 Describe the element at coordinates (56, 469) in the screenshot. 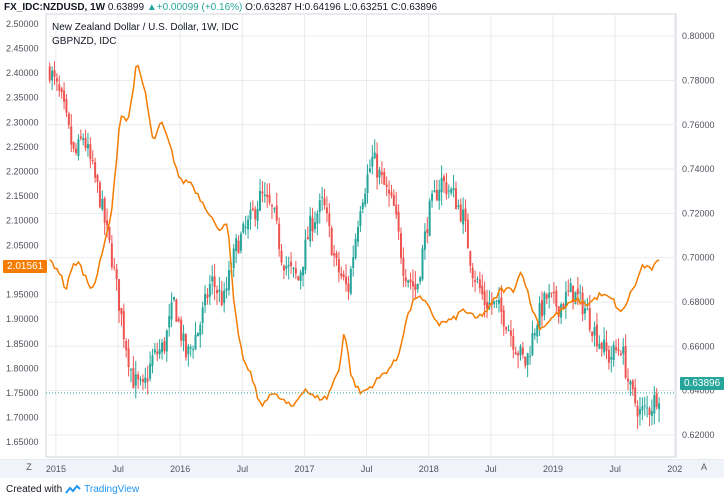

I see `x-axis-tick-label: 2015` at that location.